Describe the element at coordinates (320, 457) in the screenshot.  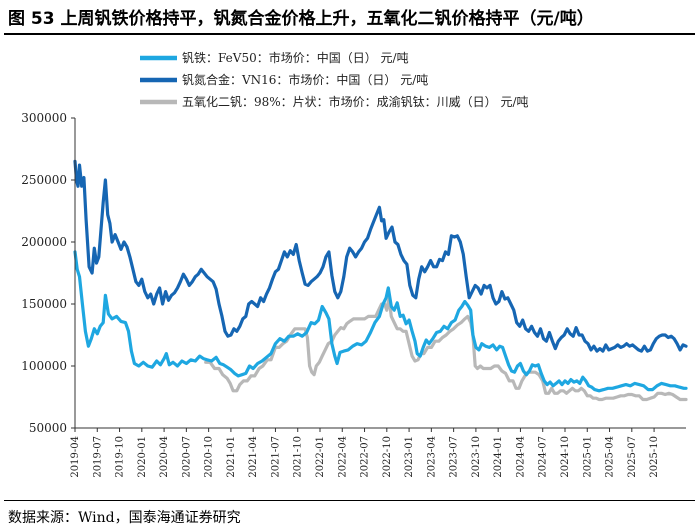
I see `x-tick-label: 2022-01` at that location.